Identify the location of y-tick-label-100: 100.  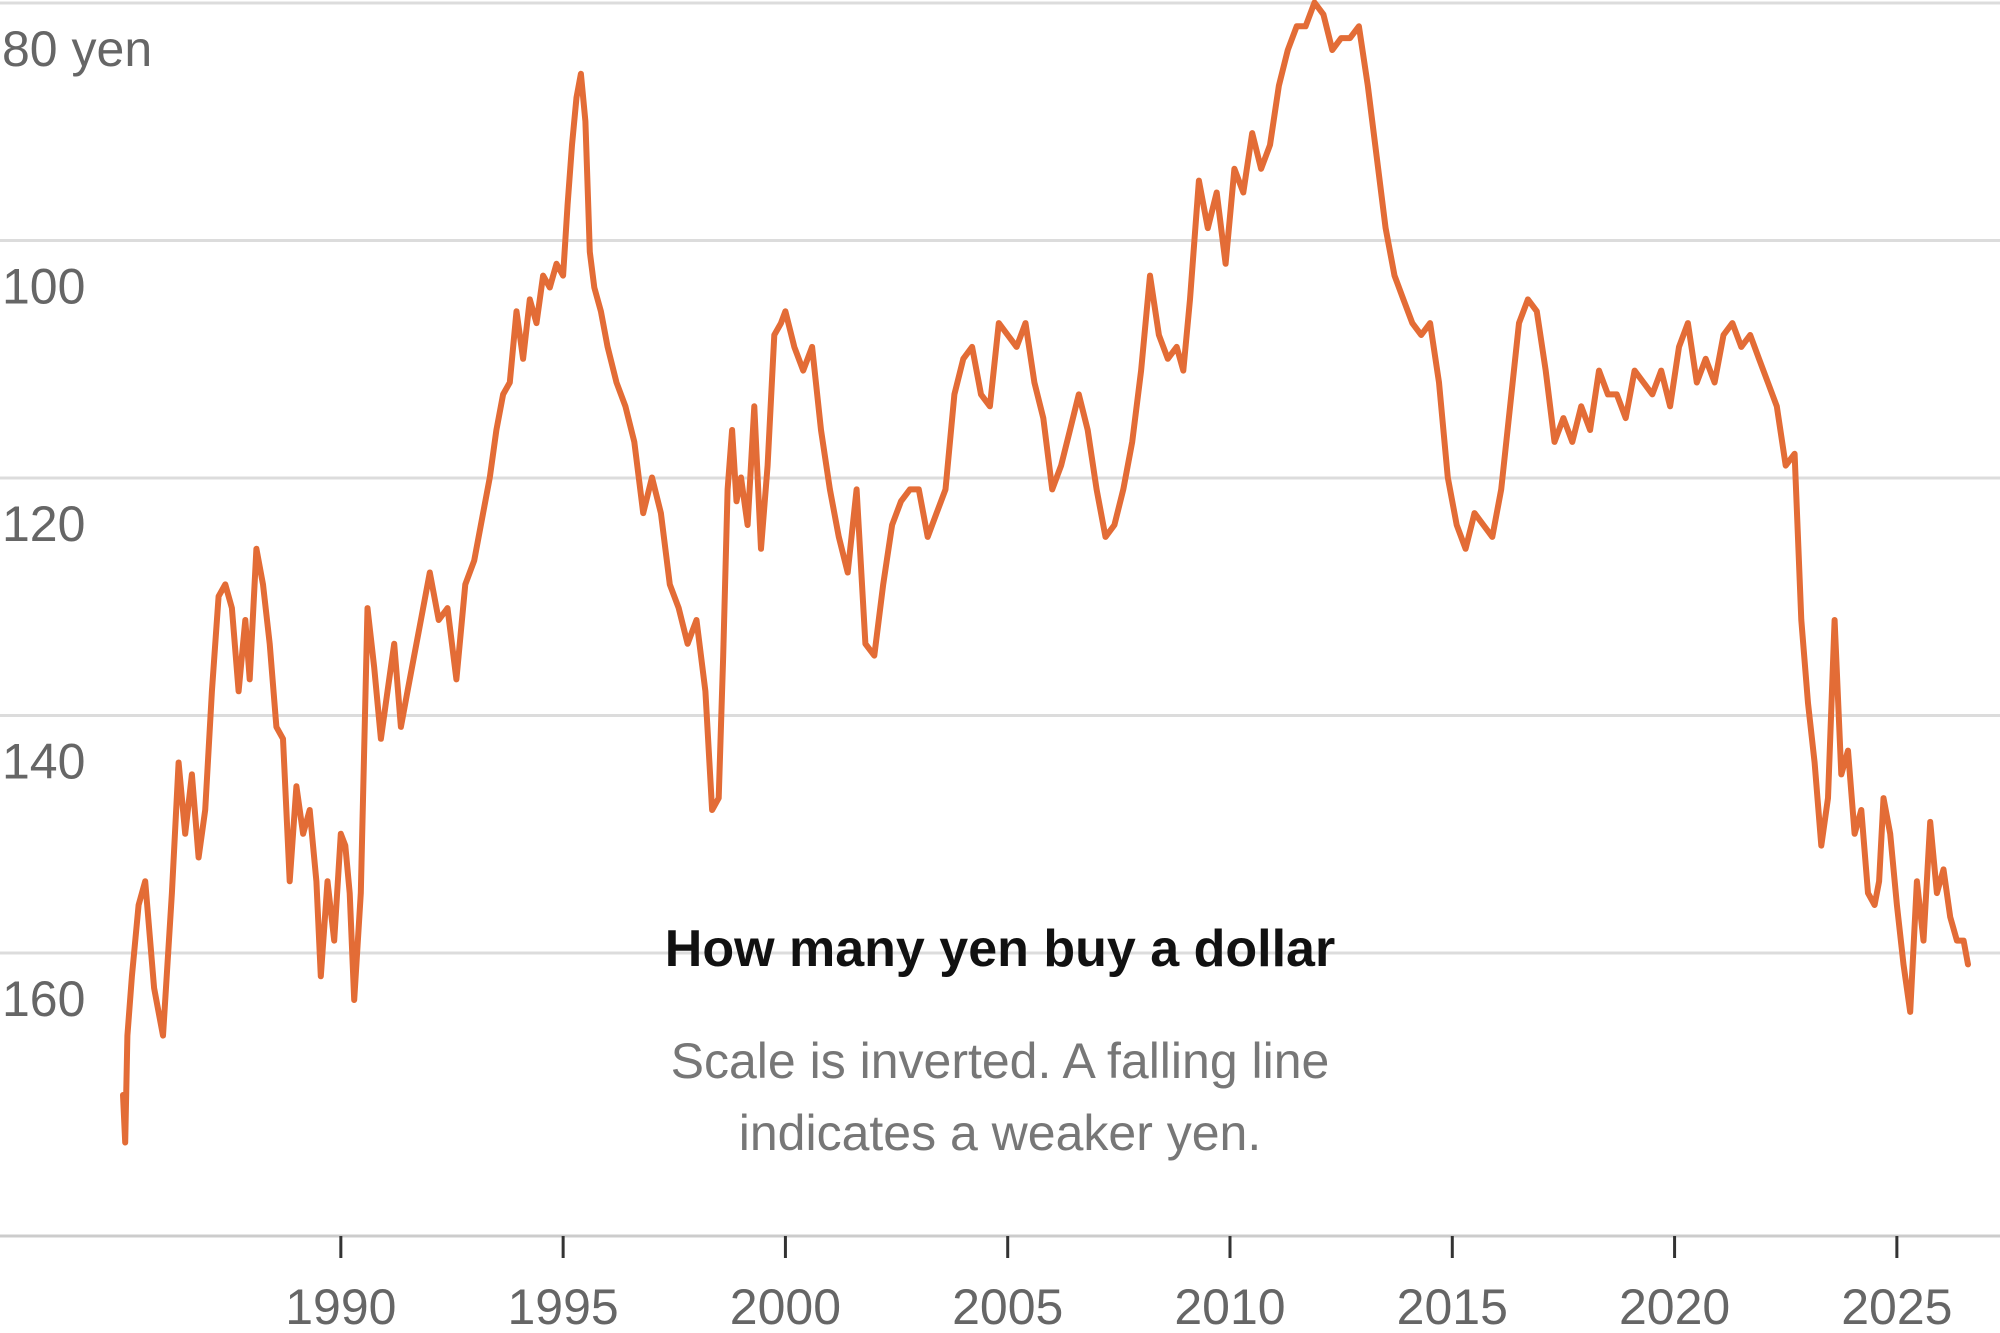
(43, 287).